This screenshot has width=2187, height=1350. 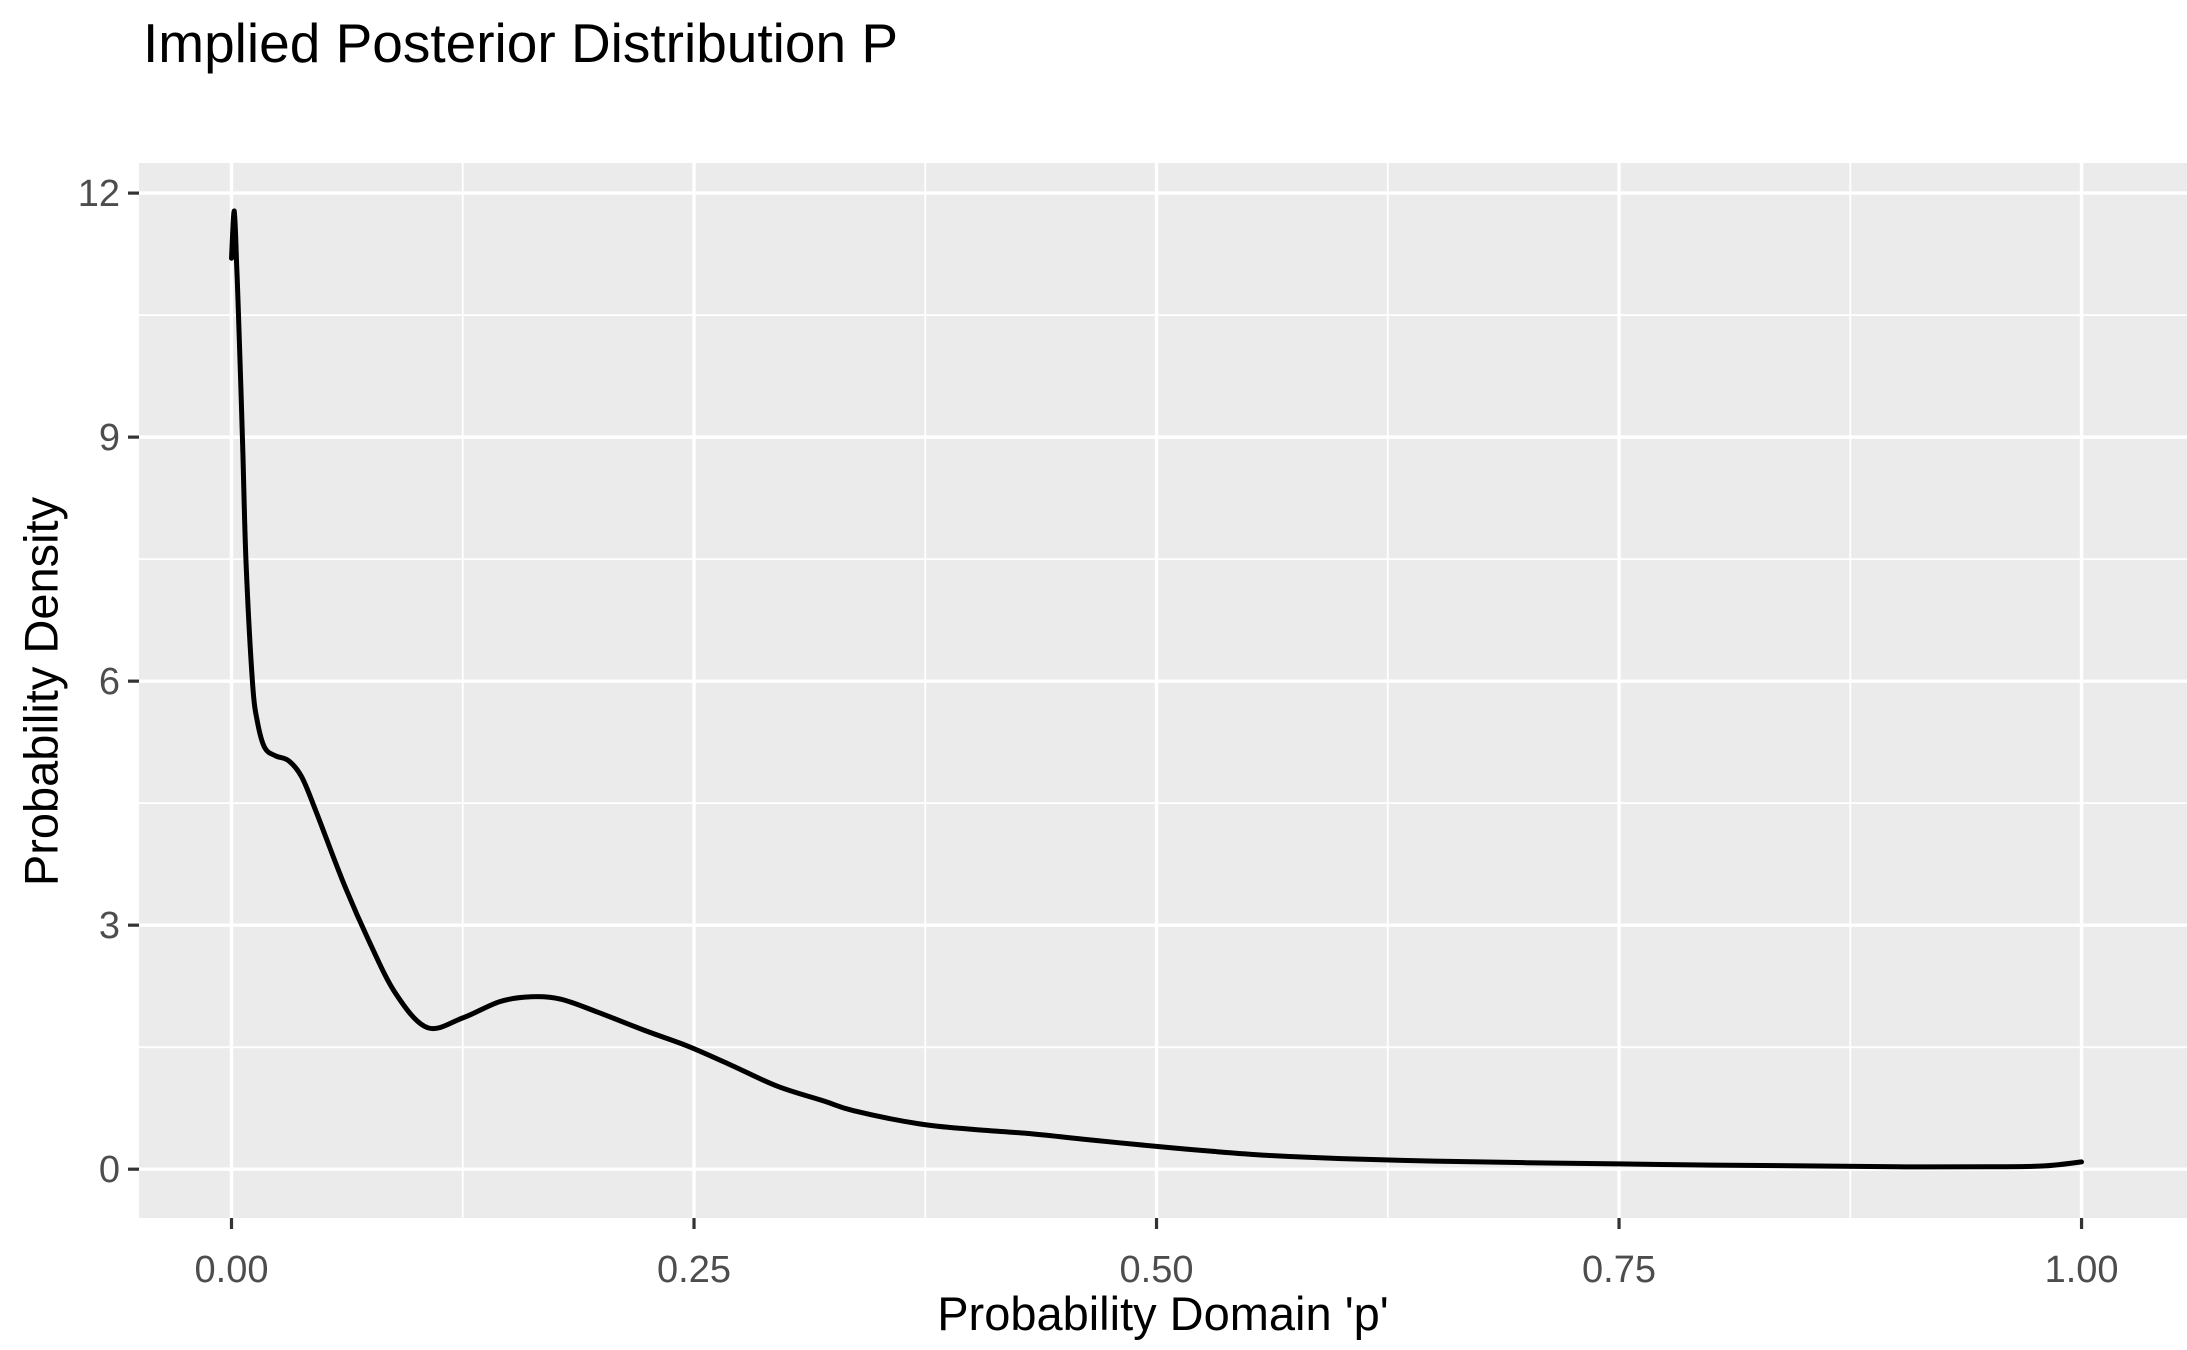 I want to click on y-tick-label: 6, so click(x=109, y=682).